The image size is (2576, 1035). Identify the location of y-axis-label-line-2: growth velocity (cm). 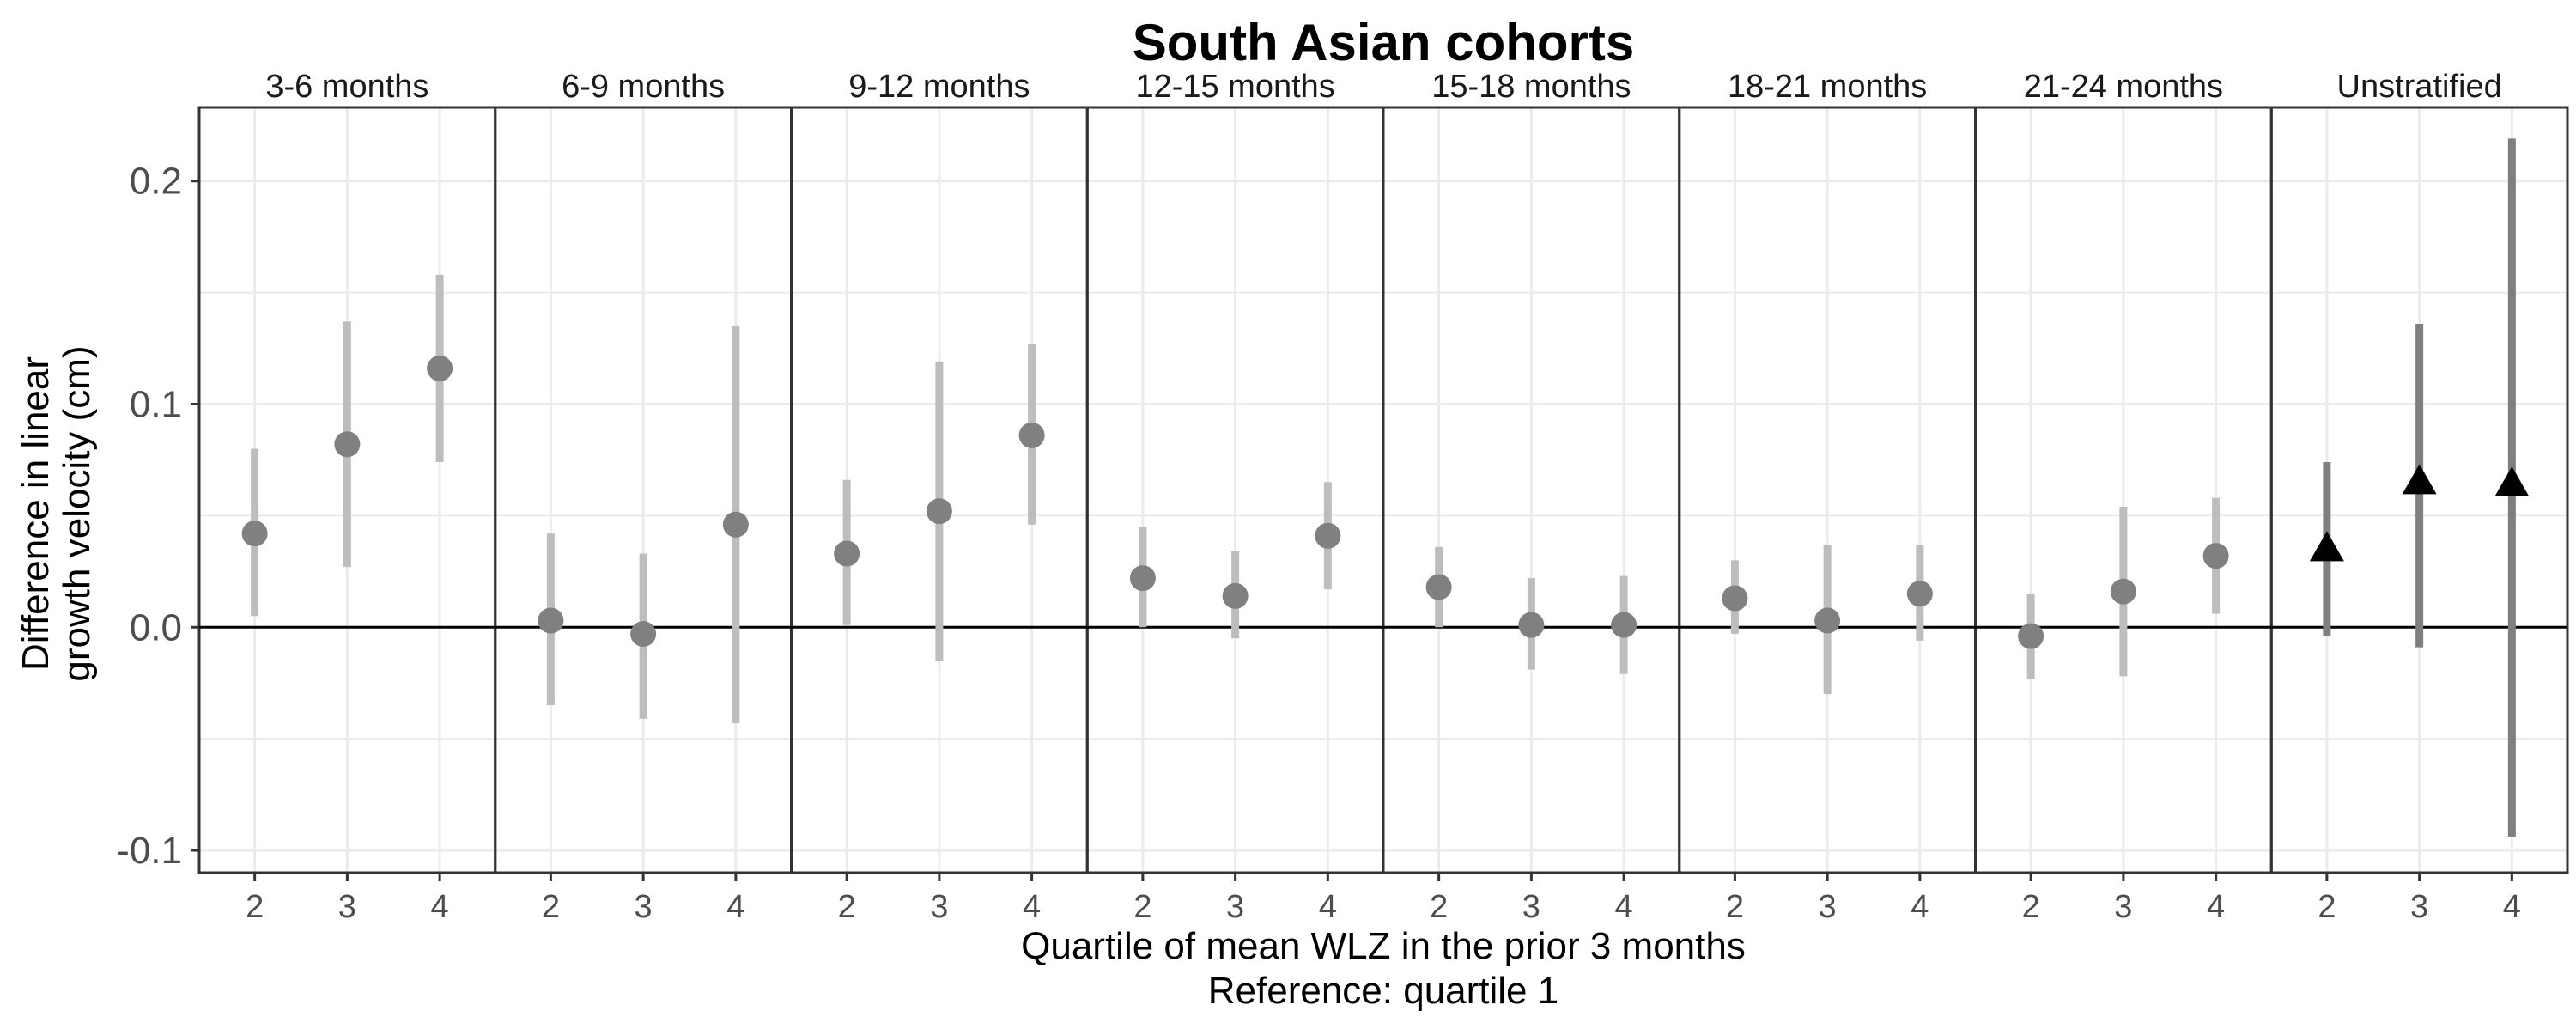
(77, 513).